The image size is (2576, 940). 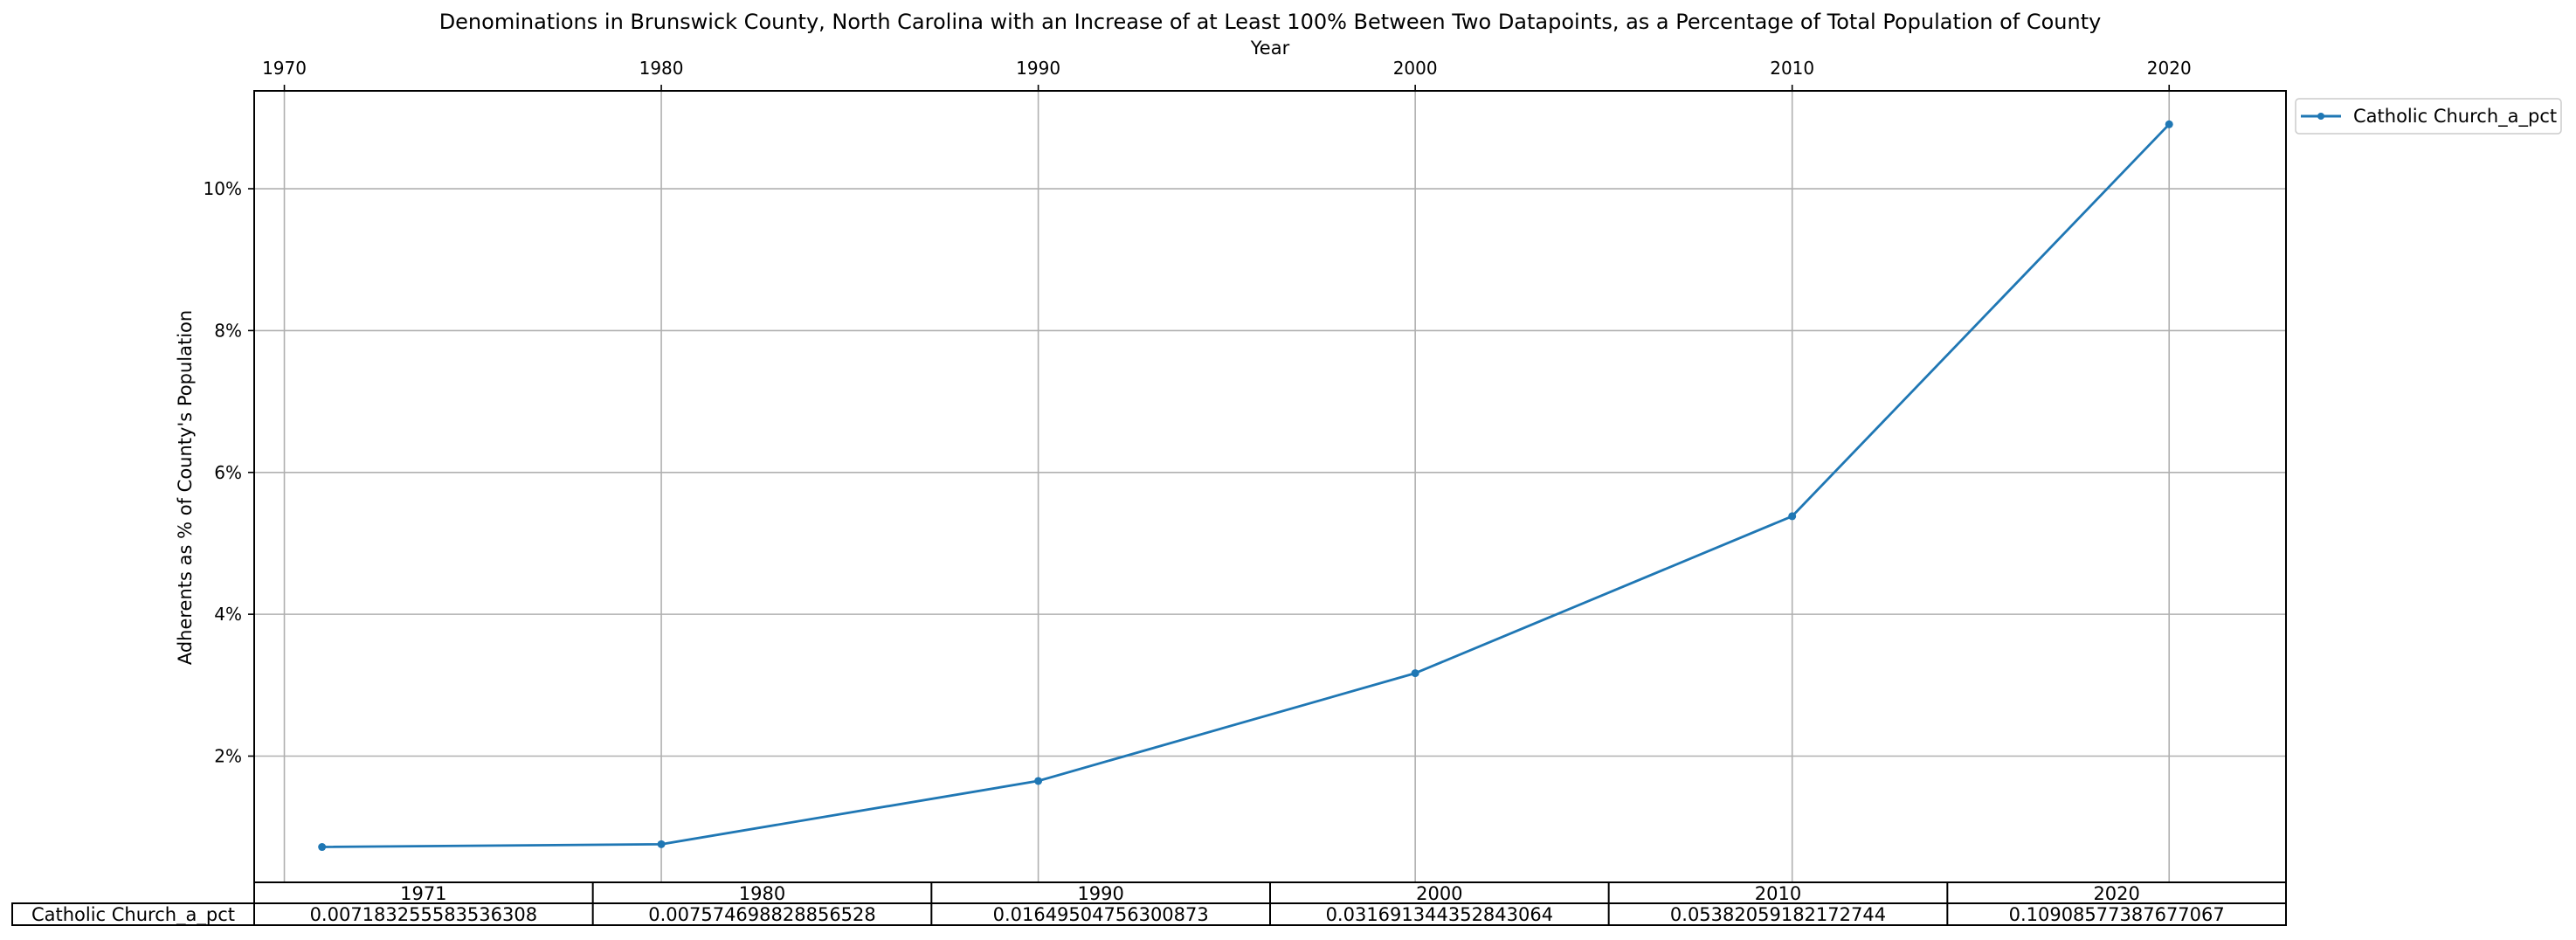 What do you see at coordinates (228, 472) in the screenshot?
I see `y-tick-label: 6%` at bounding box center [228, 472].